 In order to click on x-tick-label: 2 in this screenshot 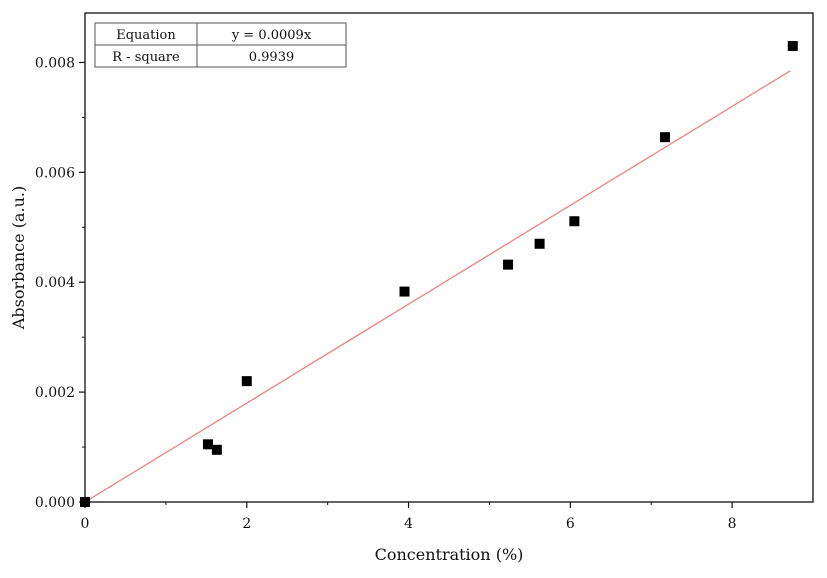, I will do `click(246, 524)`.